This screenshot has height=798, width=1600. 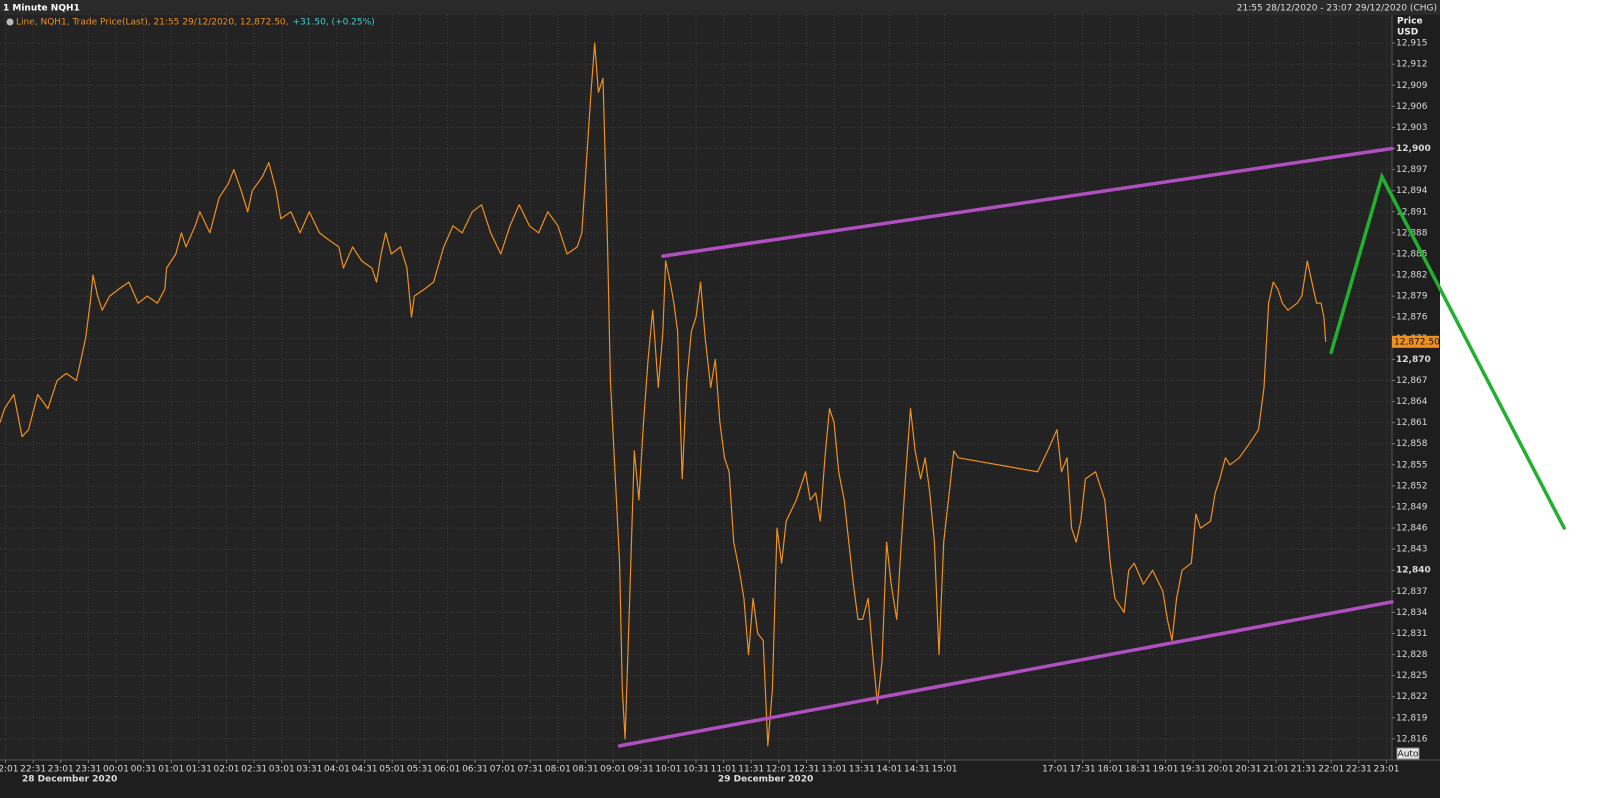 I want to click on y-tick-label: 12,825, so click(x=1412, y=676).